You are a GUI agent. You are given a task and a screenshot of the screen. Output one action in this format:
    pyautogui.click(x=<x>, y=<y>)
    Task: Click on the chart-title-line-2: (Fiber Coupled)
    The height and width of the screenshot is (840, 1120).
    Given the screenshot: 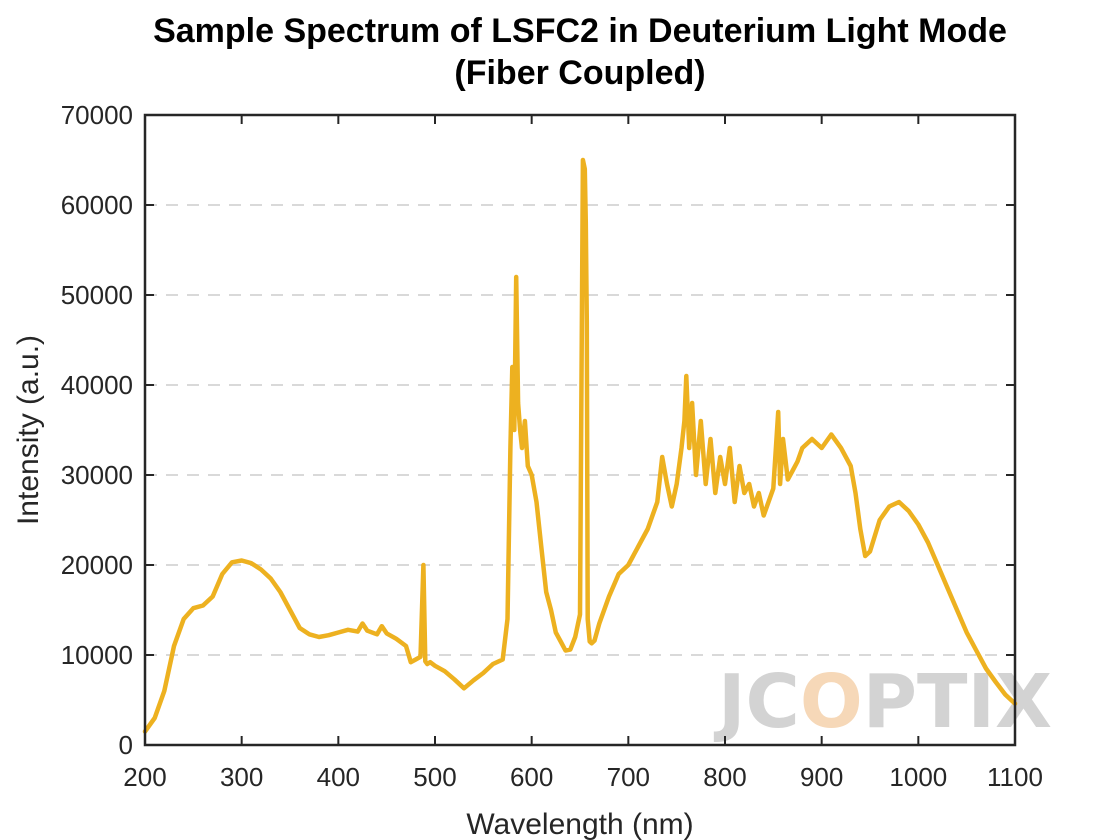 What is the action you would take?
    pyautogui.click(x=580, y=73)
    